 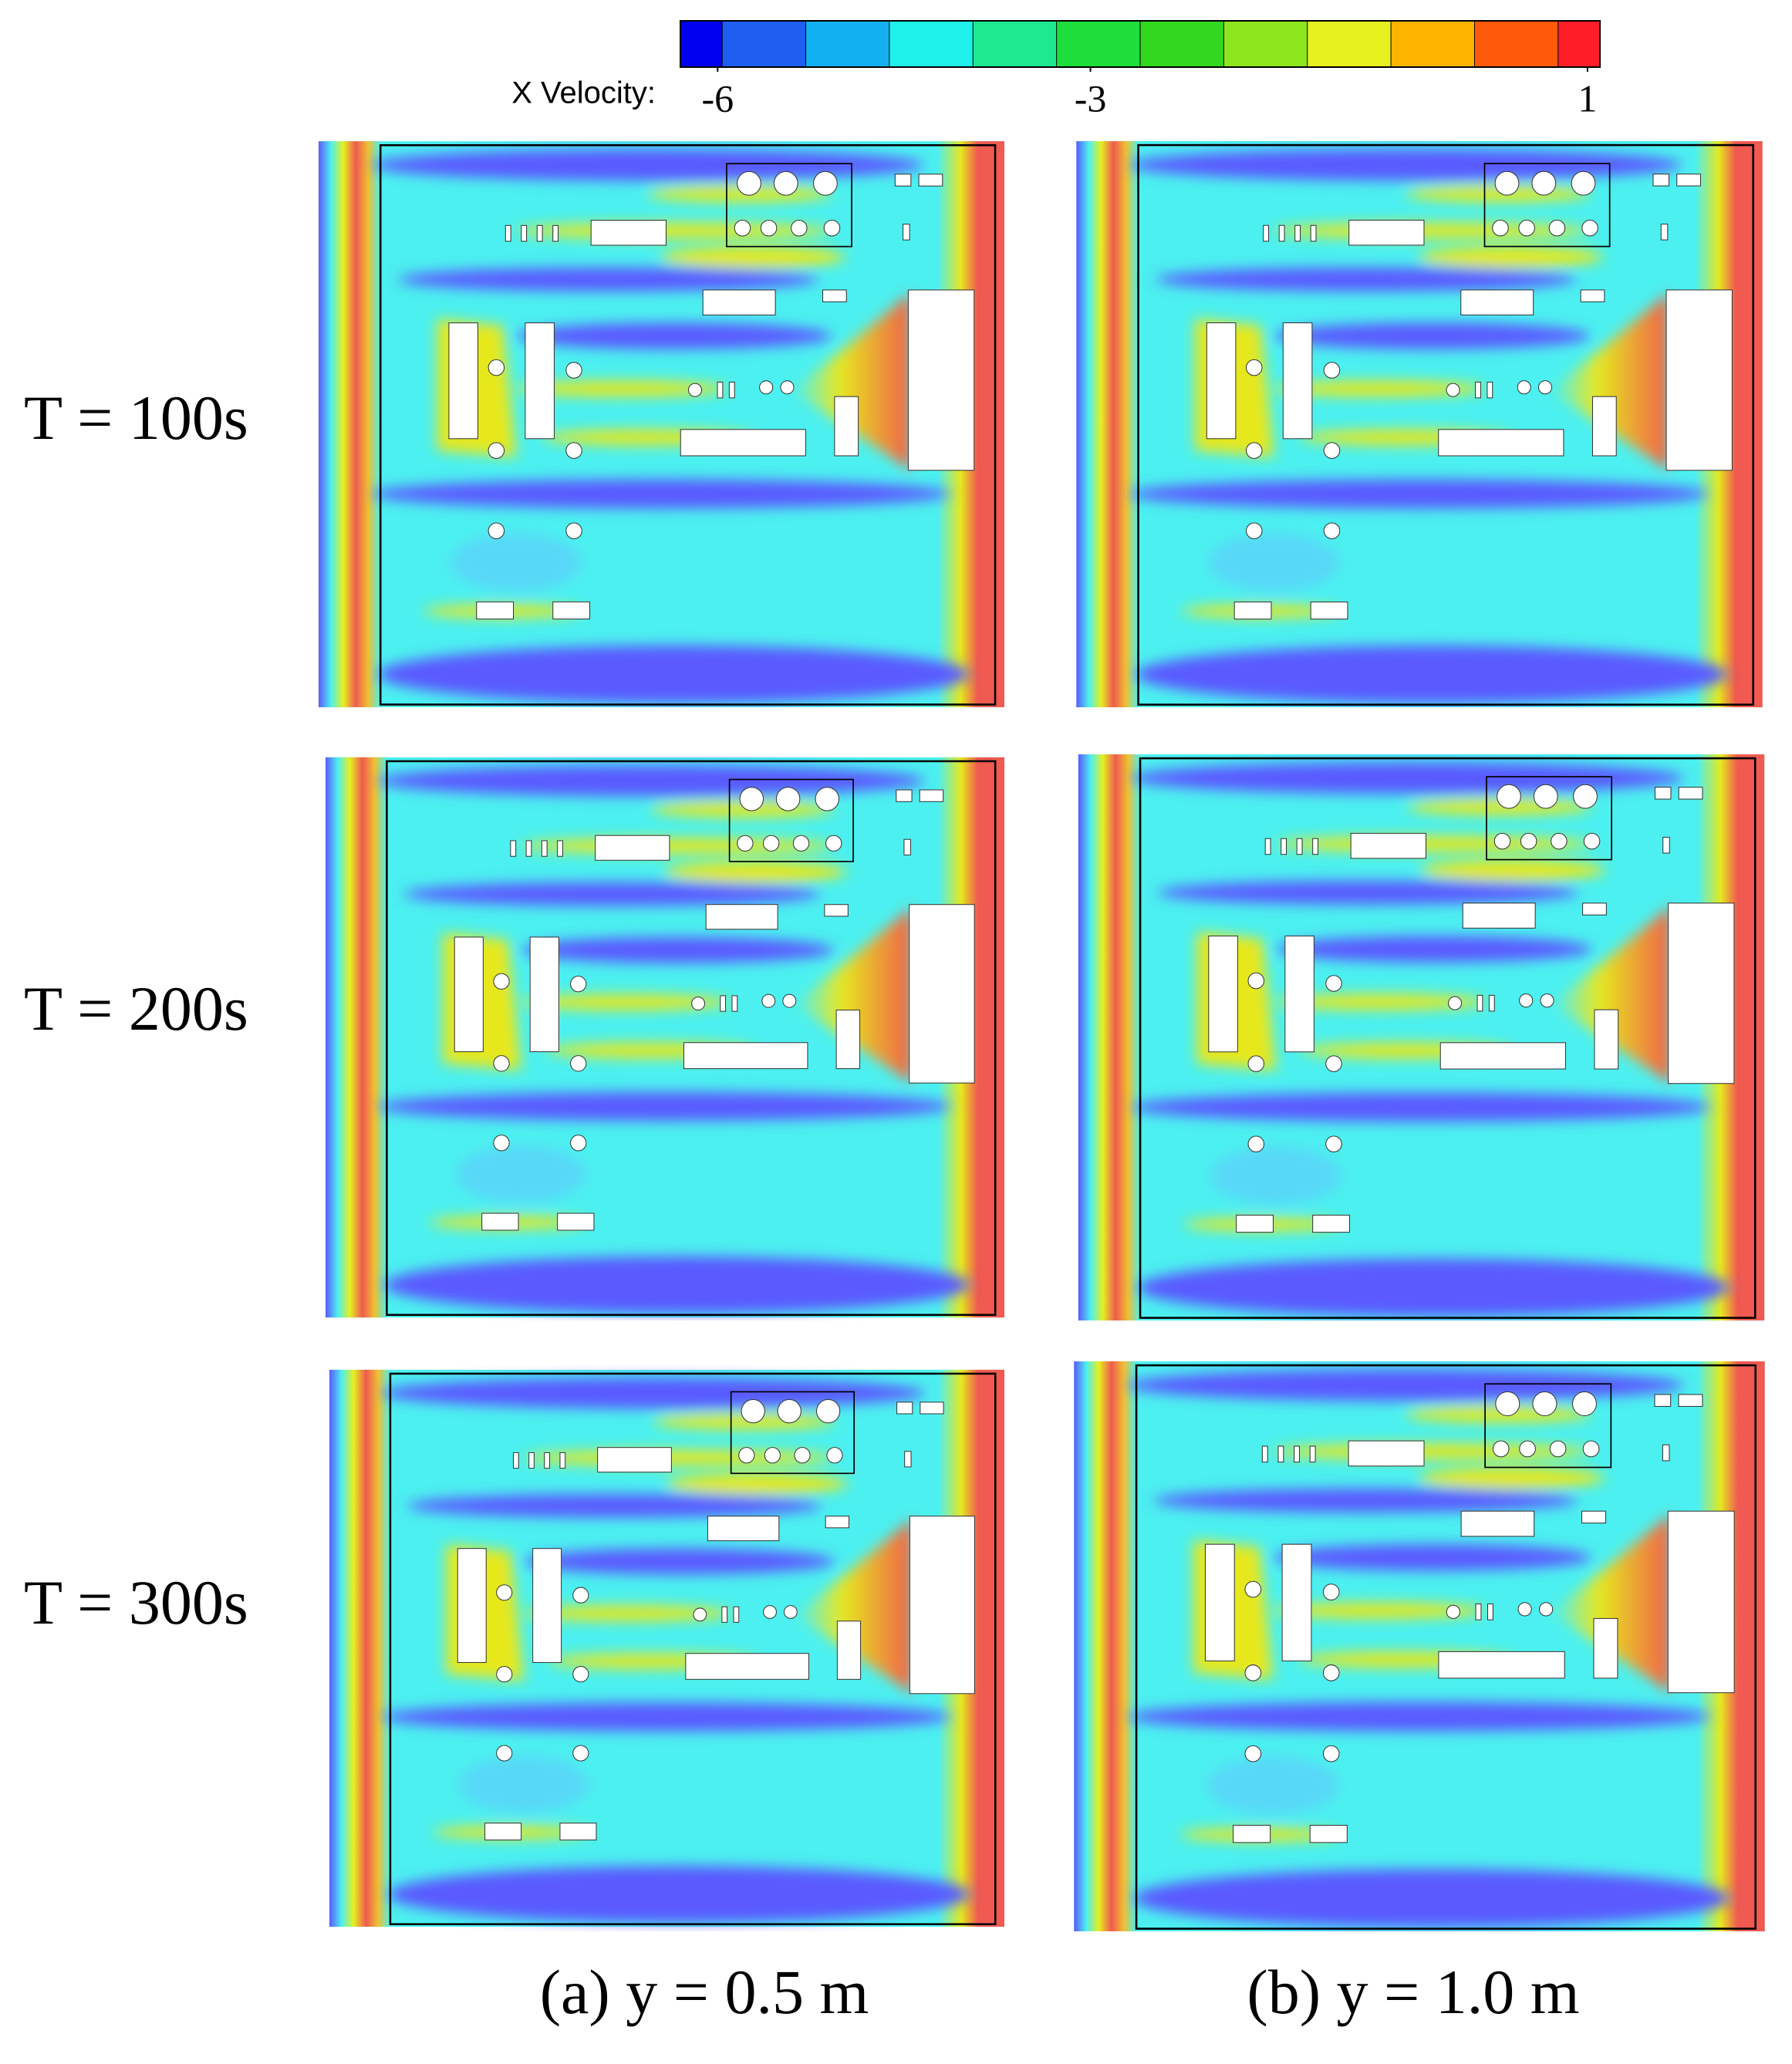 What do you see at coordinates (1587, 98) in the screenshot?
I see `colorbar-tick-label: 1` at bounding box center [1587, 98].